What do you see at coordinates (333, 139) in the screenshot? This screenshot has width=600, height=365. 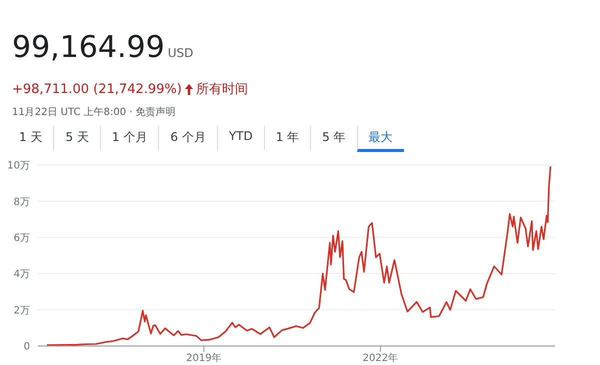 I see `text: 5 年` at bounding box center [333, 139].